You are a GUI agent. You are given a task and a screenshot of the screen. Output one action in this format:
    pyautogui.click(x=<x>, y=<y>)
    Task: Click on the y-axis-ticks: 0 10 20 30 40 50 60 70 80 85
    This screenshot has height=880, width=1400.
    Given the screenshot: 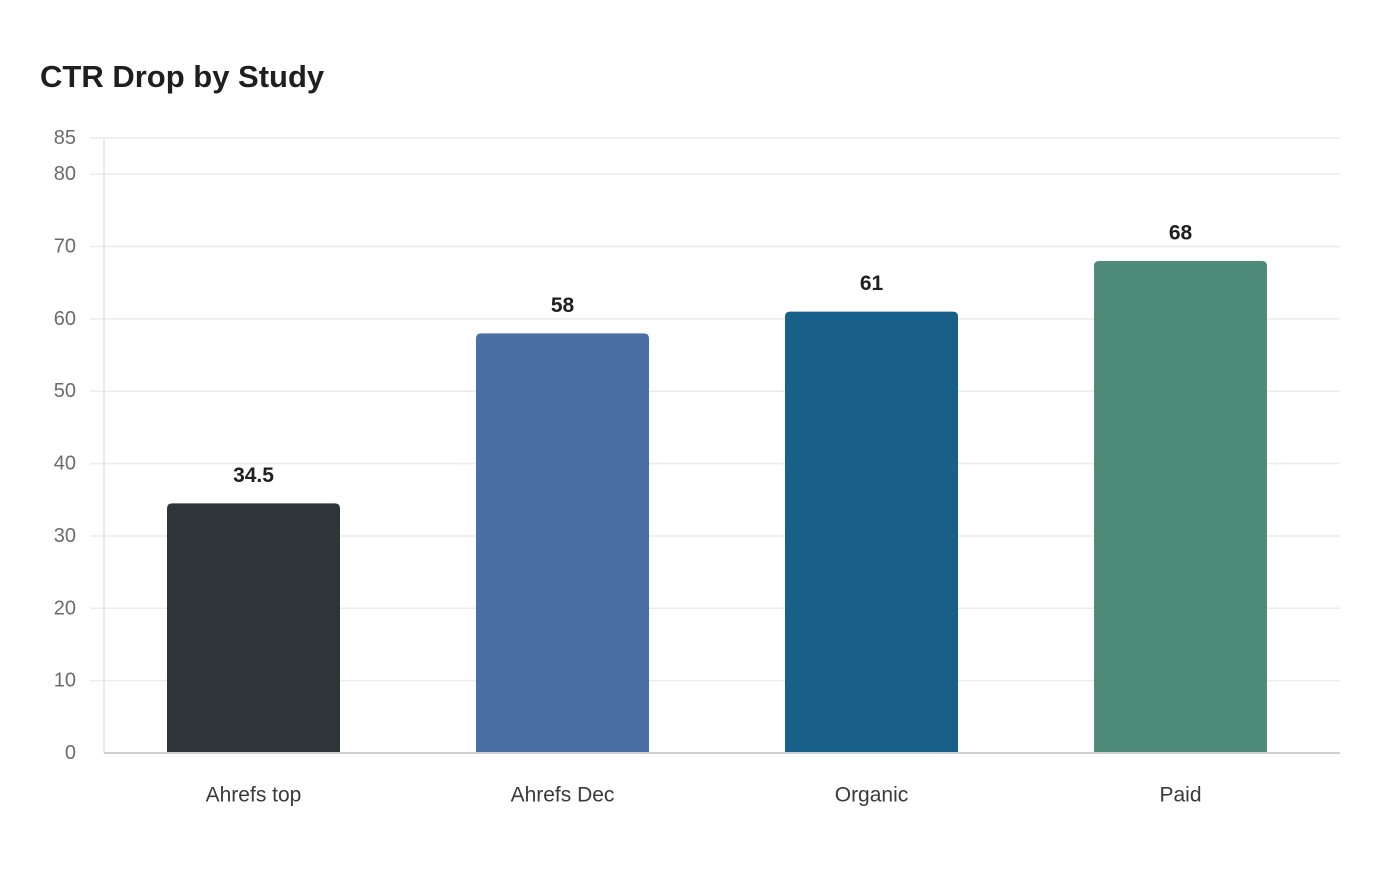 What is the action you would take?
    pyautogui.click(x=65, y=445)
    